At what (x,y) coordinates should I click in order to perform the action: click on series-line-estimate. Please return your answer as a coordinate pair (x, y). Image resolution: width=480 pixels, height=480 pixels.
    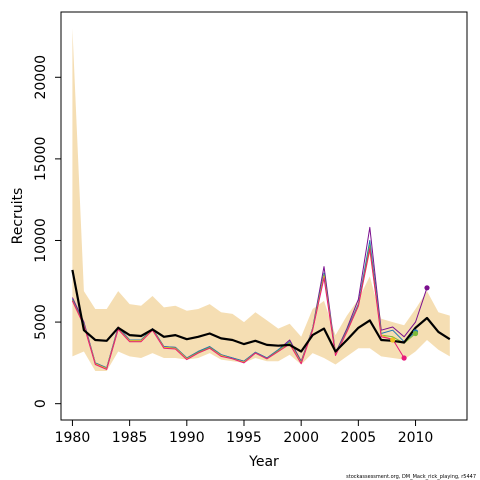
    Looking at the image, I should click on (261, 311).